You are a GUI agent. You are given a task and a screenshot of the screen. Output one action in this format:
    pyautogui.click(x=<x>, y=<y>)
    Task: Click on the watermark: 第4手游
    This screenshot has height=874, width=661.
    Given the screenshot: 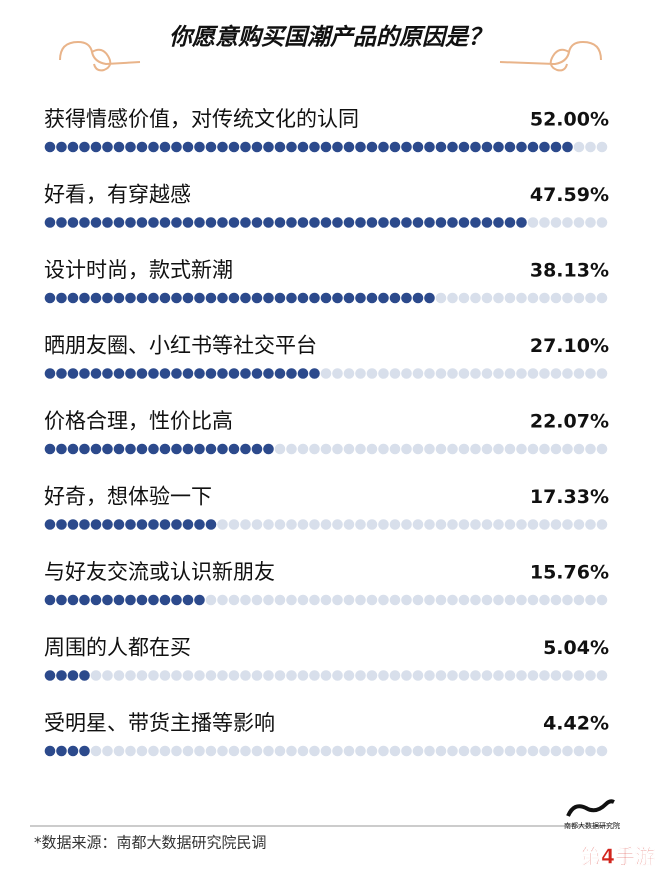 What is the action you would take?
    pyautogui.click(x=618, y=857)
    